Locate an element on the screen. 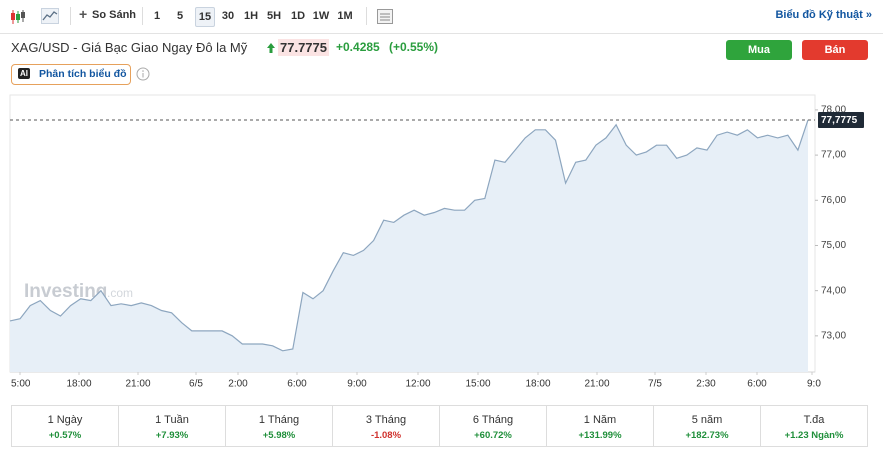 This screenshot has height=459, width=883. last-price: 77.7775 is located at coordinates (303, 47).